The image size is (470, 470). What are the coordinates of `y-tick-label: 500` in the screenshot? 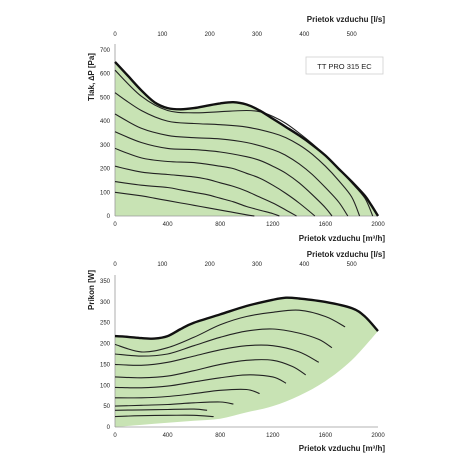 It's located at (105, 98).